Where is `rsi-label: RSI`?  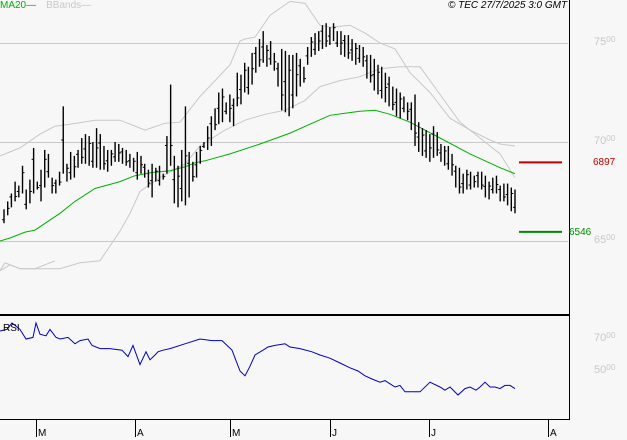 rsi-label: RSI is located at coordinates (11, 328).